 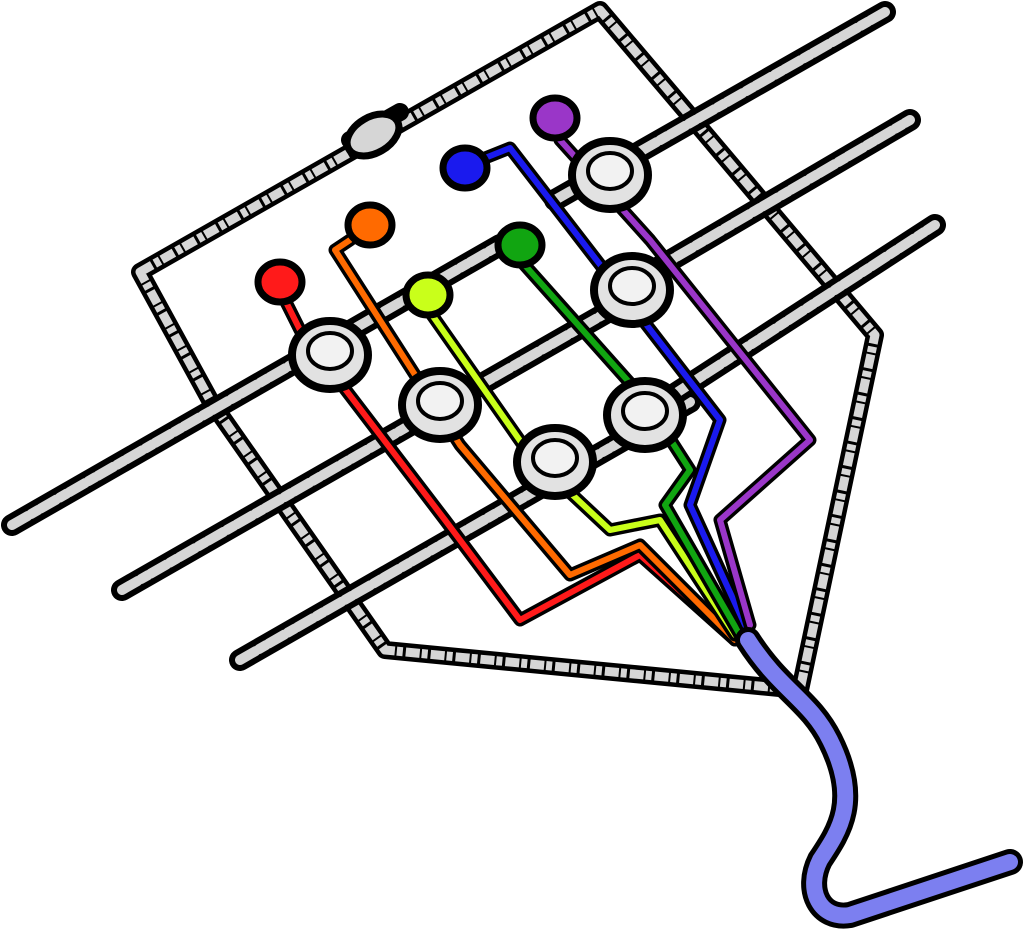 I want to click on reservoir-icon-red, so click(x=280, y=282).